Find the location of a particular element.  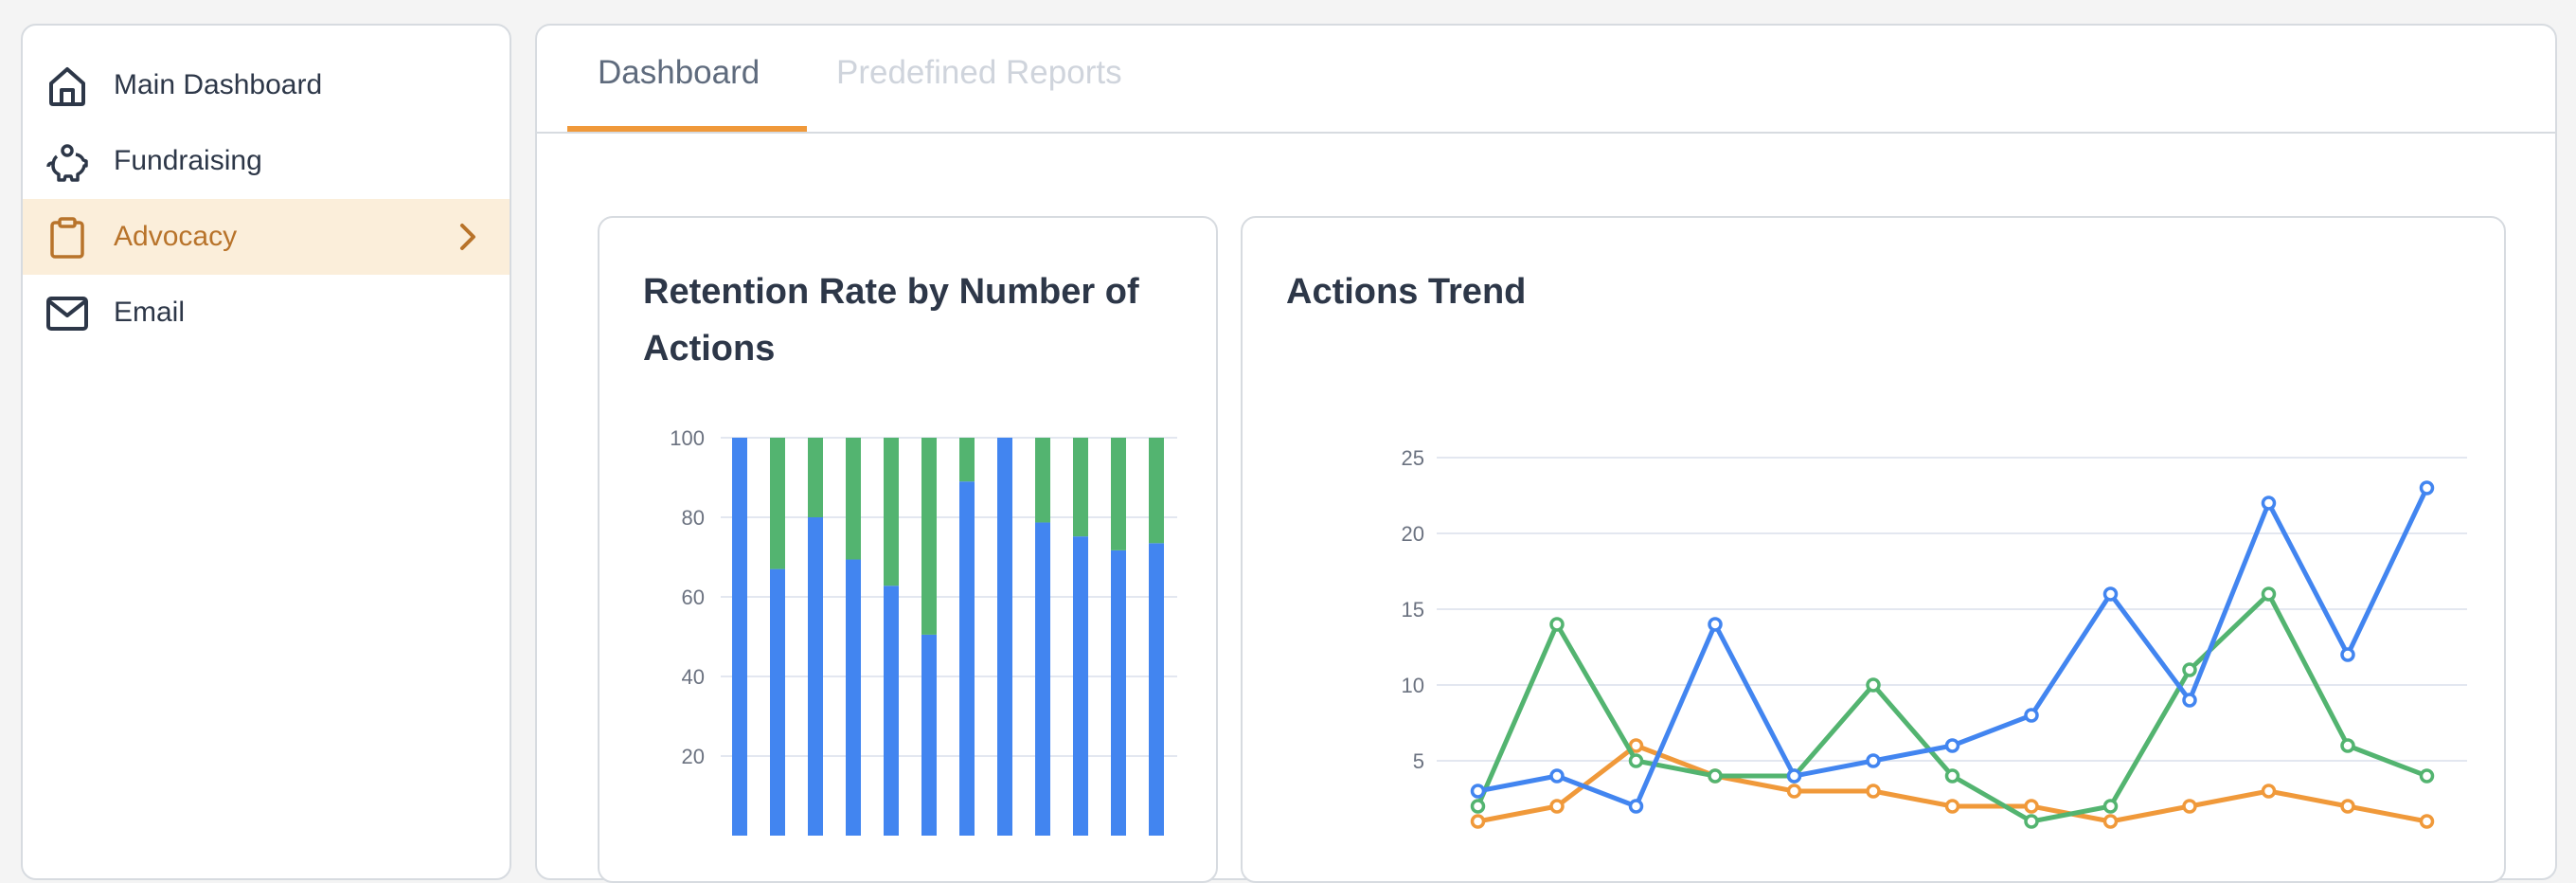

y-tick-label: 100 is located at coordinates (687, 438).